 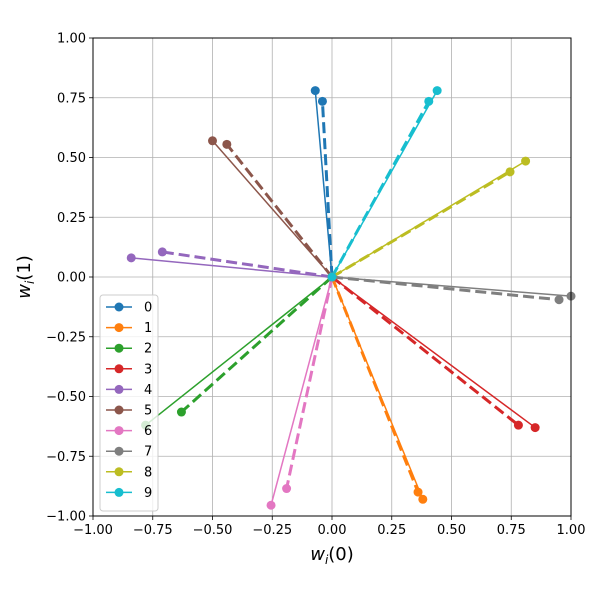 I want to click on legend-label-8: 8, so click(x=148, y=472).